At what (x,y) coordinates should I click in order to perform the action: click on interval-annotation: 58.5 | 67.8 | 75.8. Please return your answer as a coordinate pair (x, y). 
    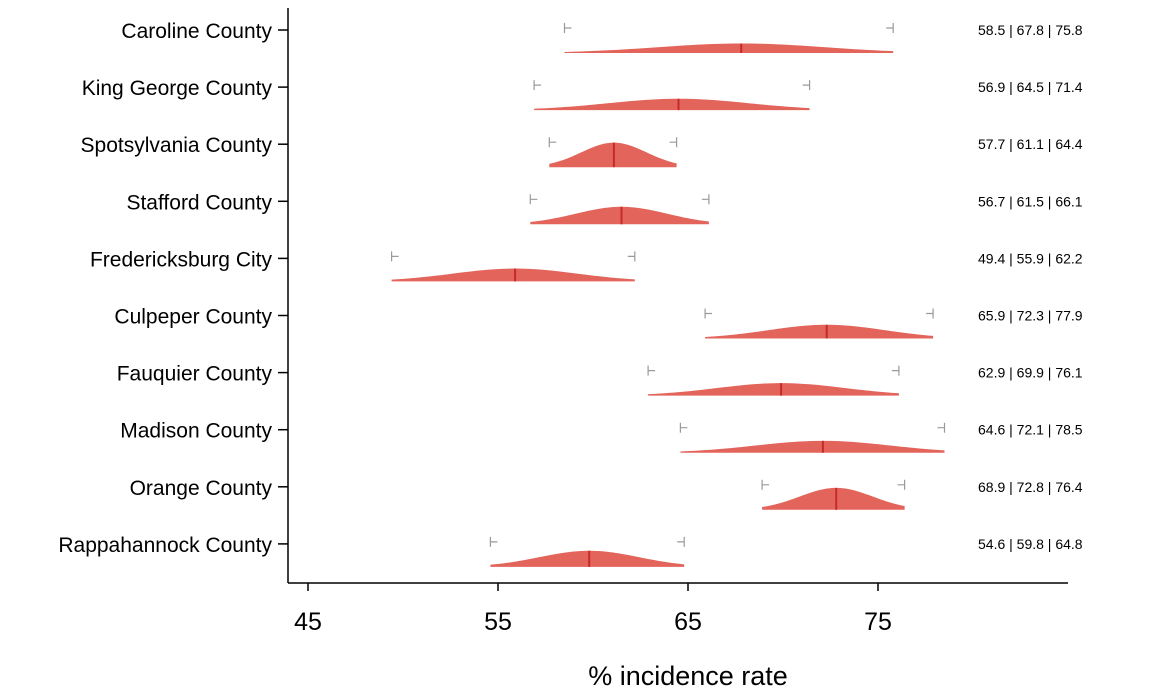
    Looking at the image, I should click on (1030, 30).